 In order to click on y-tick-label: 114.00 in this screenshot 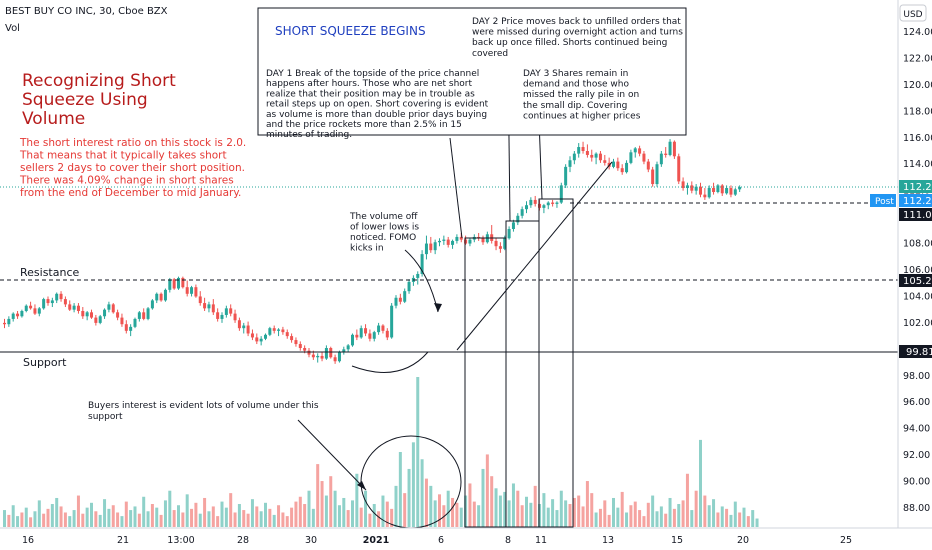, I will do `click(917, 164)`.